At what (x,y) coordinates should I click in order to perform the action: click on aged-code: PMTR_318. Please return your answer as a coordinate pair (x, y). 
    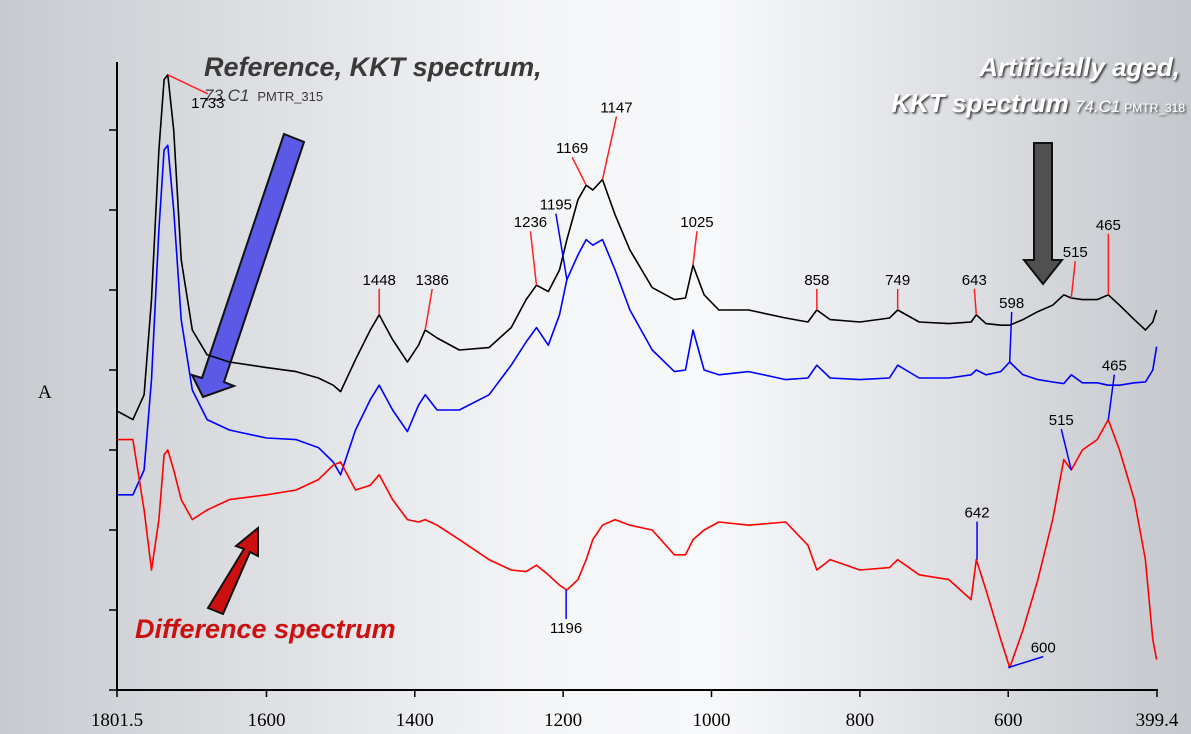
    Looking at the image, I should click on (1154, 108).